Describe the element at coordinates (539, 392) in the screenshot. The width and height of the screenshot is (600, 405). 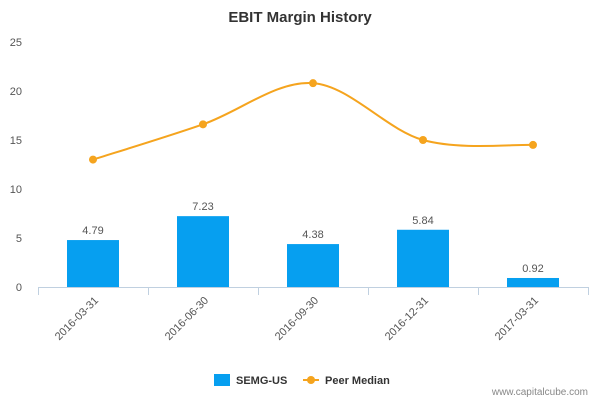
I see `watermark: www.capitalcube.com` at that location.